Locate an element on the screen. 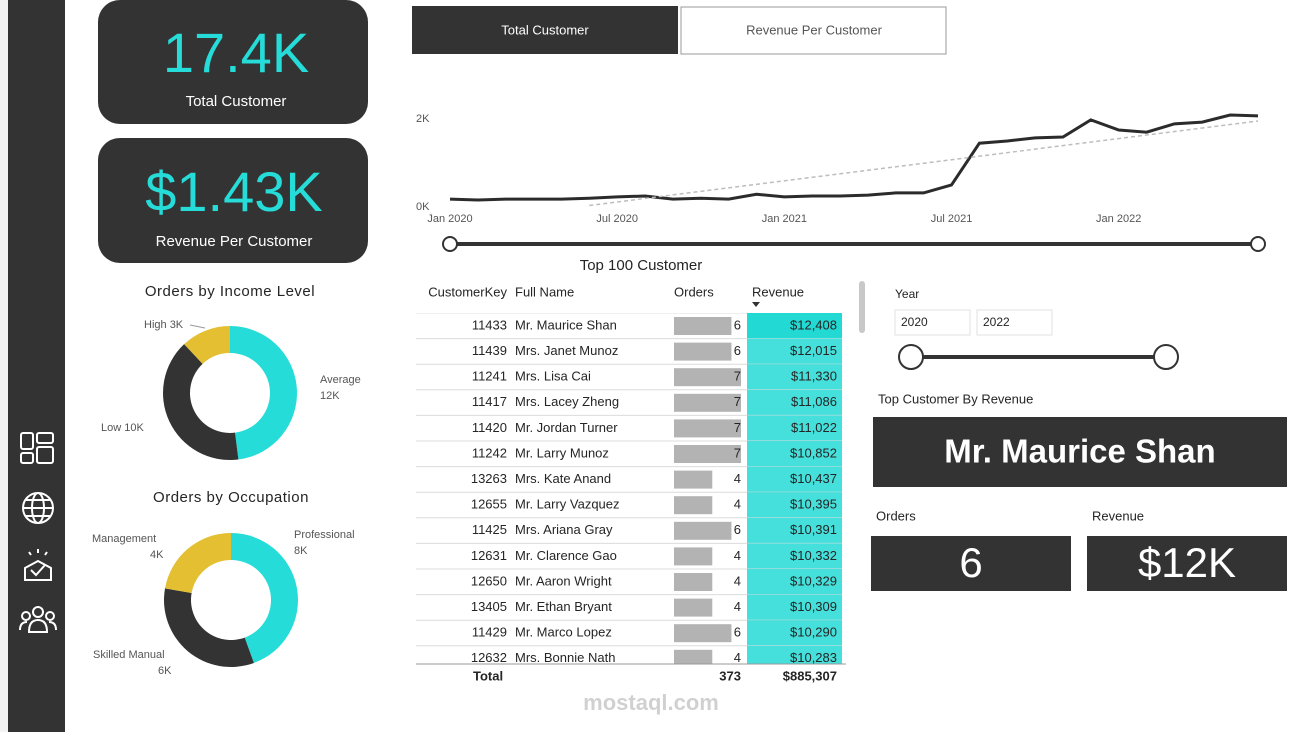  cell-key: 11241 is located at coordinates (489, 376).